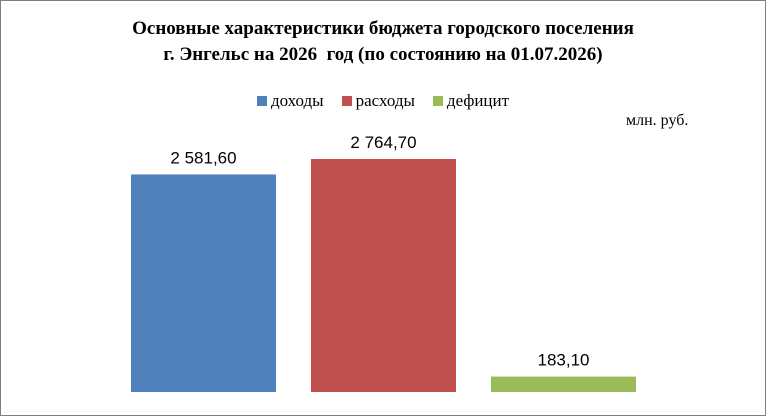 The width and height of the screenshot is (766, 416). I want to click on data-label-expenses: 2 764,70, so click(383, 142).